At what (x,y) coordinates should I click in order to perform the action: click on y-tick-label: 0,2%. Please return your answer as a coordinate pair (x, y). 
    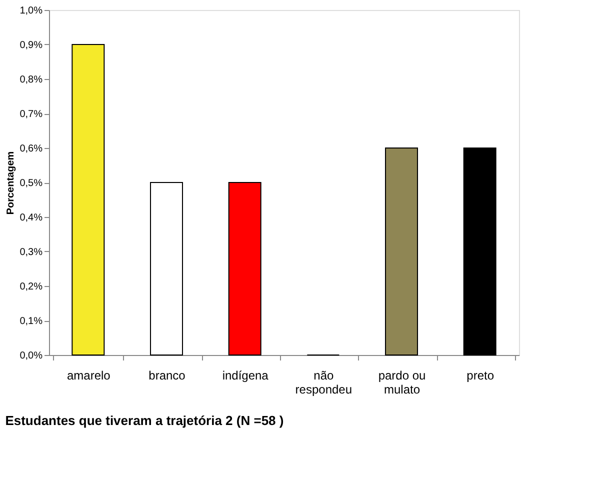
    Looking at the image, I should click on (31, 287).